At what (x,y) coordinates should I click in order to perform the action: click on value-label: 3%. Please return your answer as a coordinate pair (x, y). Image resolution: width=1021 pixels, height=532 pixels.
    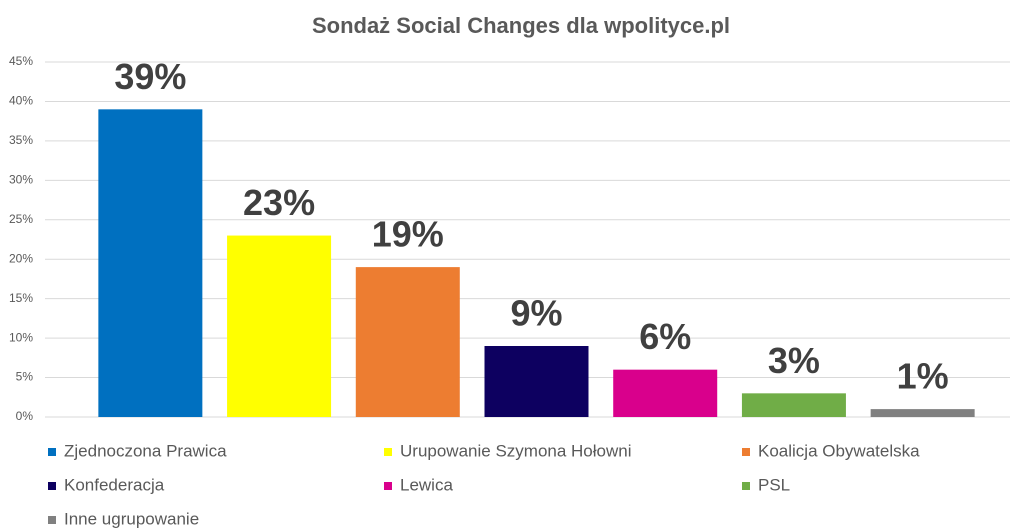
    Looking at the image, I should click on (794, 360).